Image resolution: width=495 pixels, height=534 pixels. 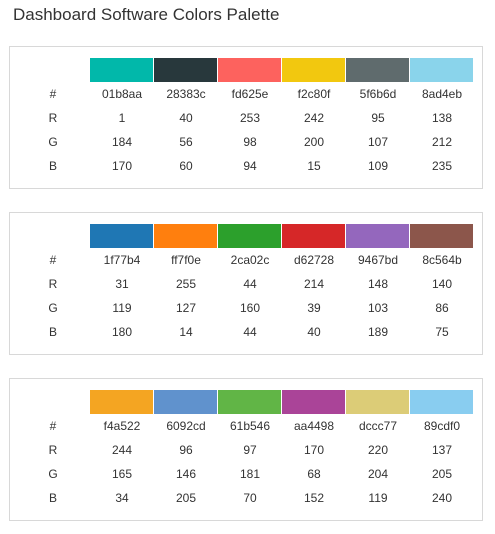 What do you see at coordinates (442, 498) in the screenshot?
I see `channel-value-cell: 240` at bounding box center [442, 498].